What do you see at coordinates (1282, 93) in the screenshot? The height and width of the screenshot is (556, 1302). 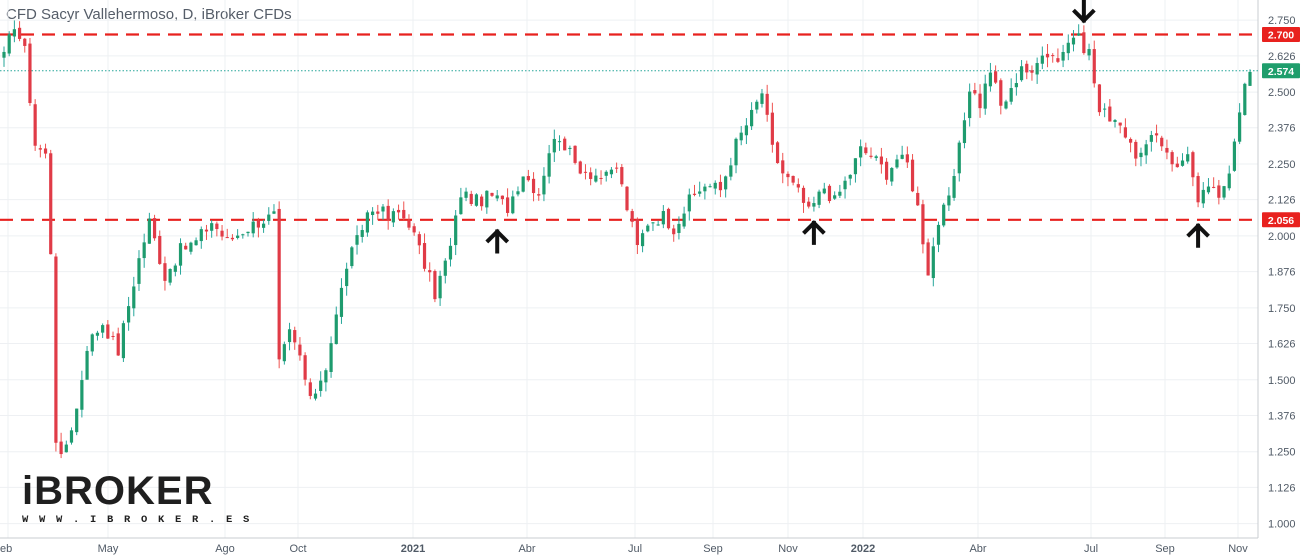 I see `y-tick-label: 2.500` at bounding box center [1282, 93].